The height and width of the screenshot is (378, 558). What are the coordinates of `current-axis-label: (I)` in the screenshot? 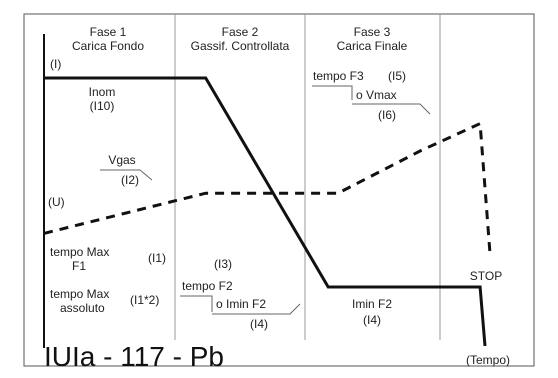 It's located at (55, 64).